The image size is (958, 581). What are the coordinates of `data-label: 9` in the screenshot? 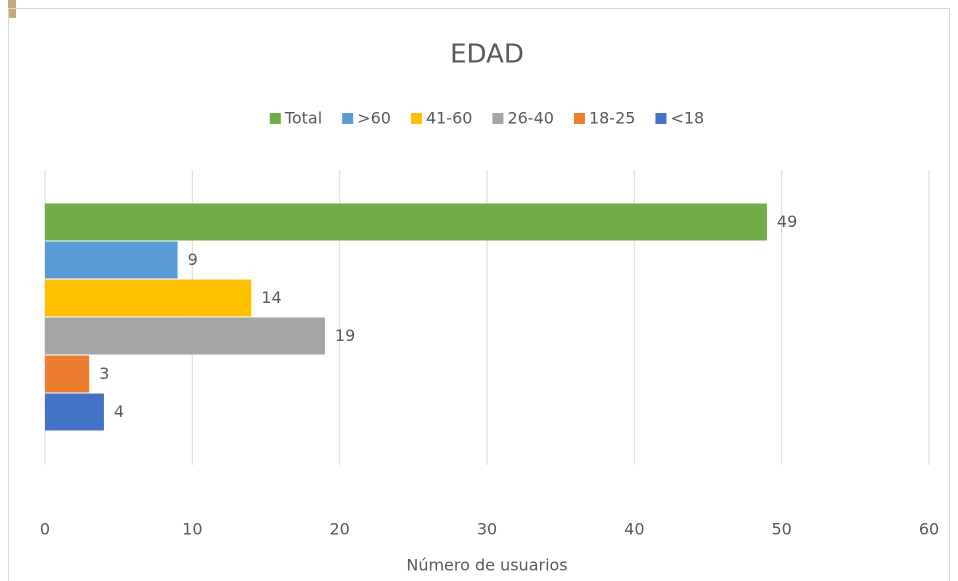 It's located at (193, 259).